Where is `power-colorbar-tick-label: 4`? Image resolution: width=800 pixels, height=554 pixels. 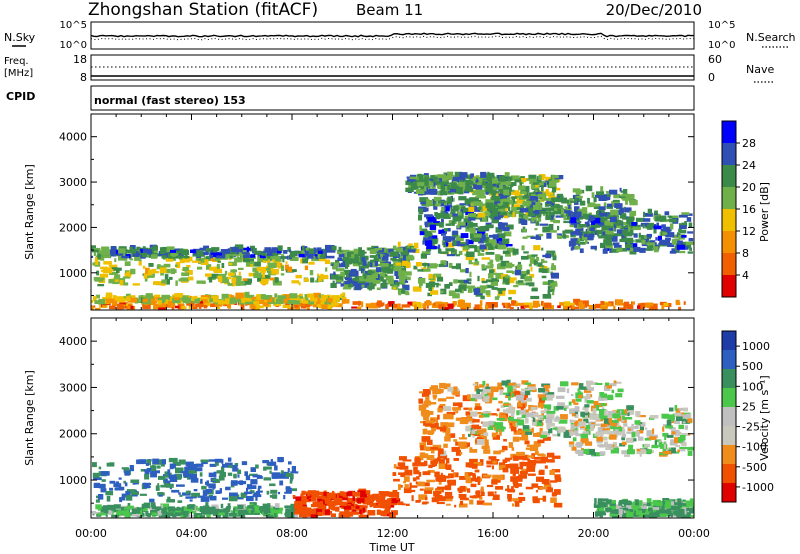
power-colorbar-tick-label: 4 is located at coordinates (745, 275).